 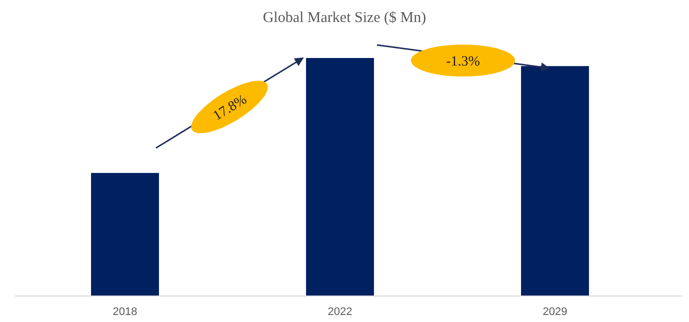 I want to click on x-tick-label: 2022, so click(x=340, y=312).